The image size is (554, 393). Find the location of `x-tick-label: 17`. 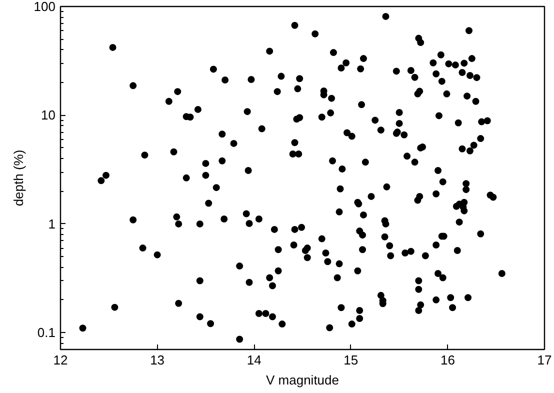

x-tick-label: 17 is located at coordinates (544, 360).